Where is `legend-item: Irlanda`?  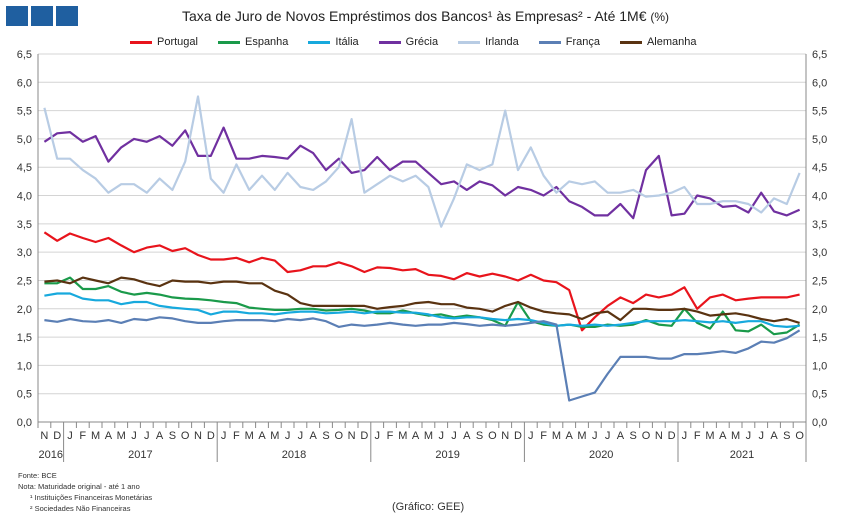
legend-item: Irlanda is located at coordinates (488, 42).